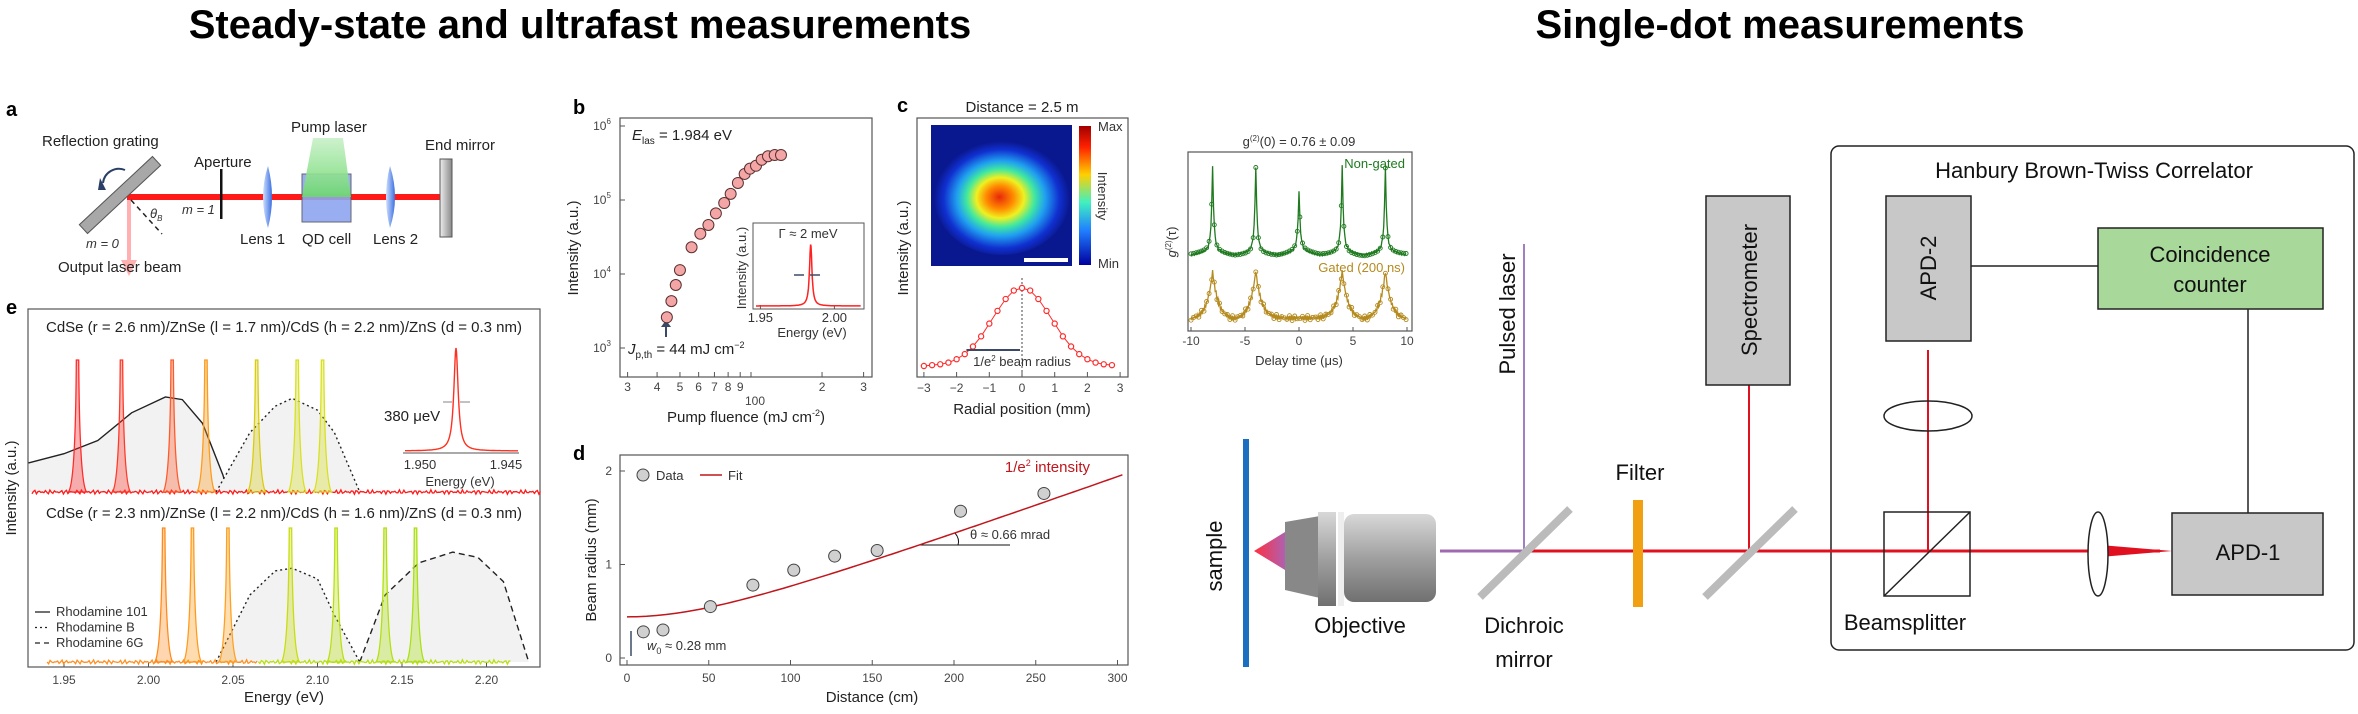 The height and width of the screenshot is (714, 2358). Describe the element at coordinates (746, 417) in the screenshot. I see `x-axis-label: Pump fluence (mJ cm-2)` at that location.